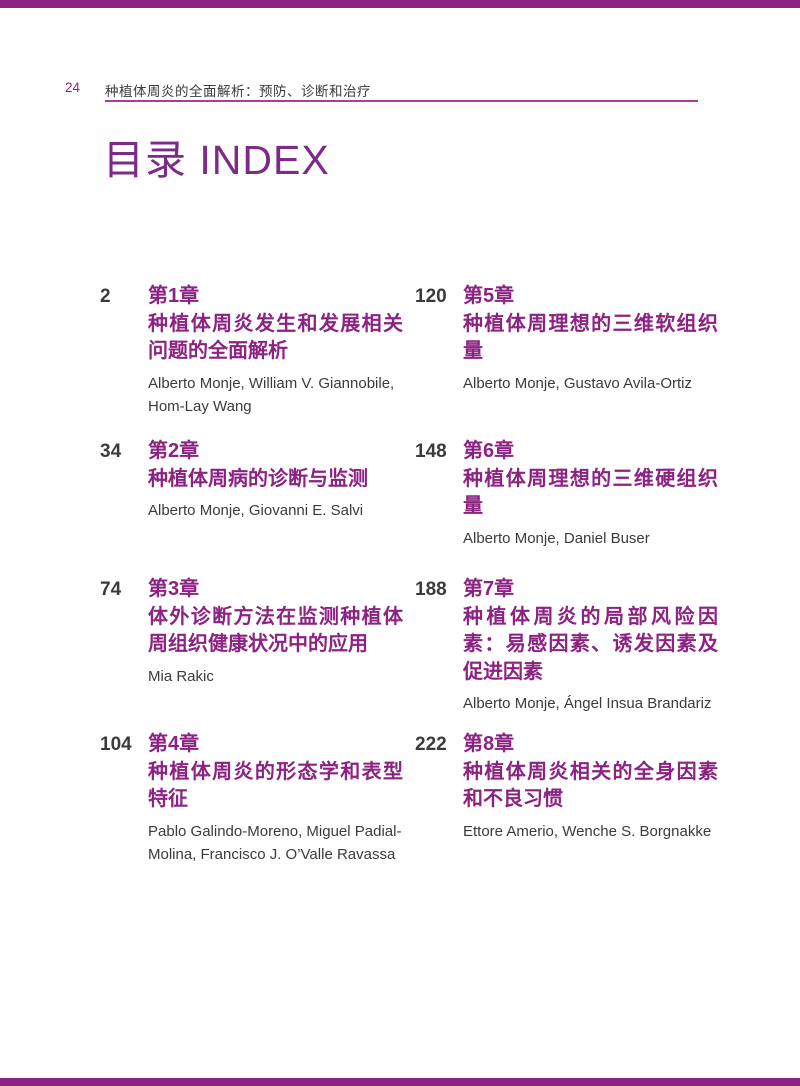  I want to click on entry-chapter-title: 种植体周理想的三维软组织量, so click(590, 337).